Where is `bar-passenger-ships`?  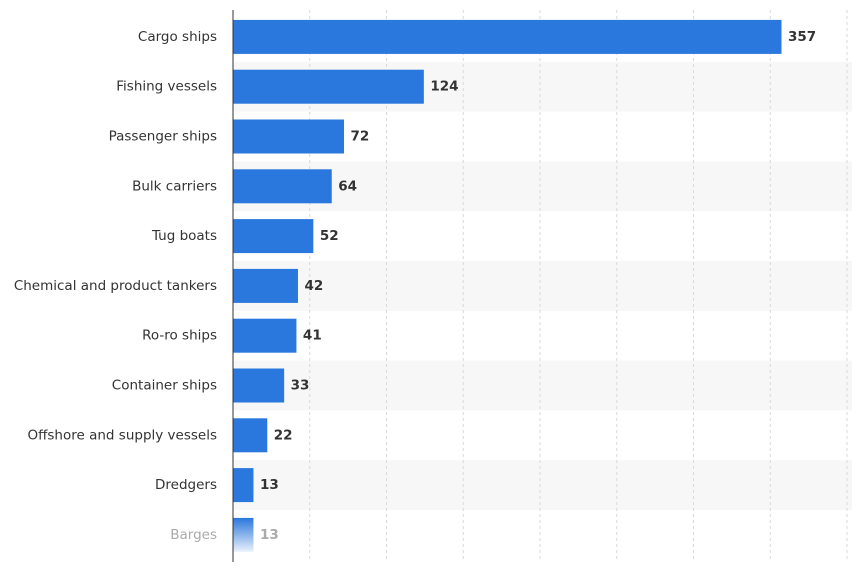
bar-passenger-ships is located at coordinates (289, 136).